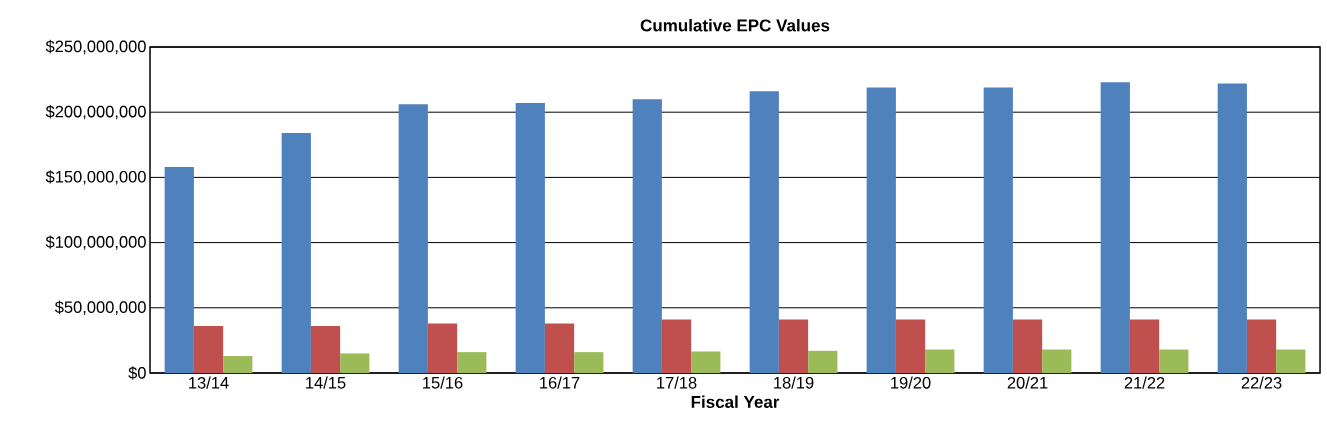 The height and width of the screenshot is (441, 1327). I want to click on x-tick-label: 20/21, so click(1027, 382).